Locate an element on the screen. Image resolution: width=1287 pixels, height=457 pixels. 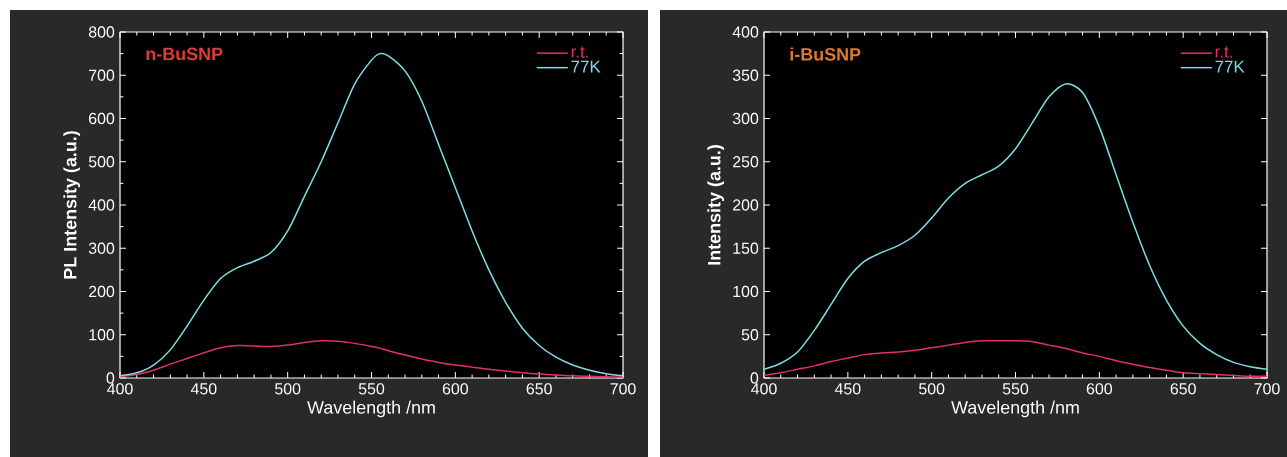
y-tick-label: 600 is located at coordinates (102, 118).